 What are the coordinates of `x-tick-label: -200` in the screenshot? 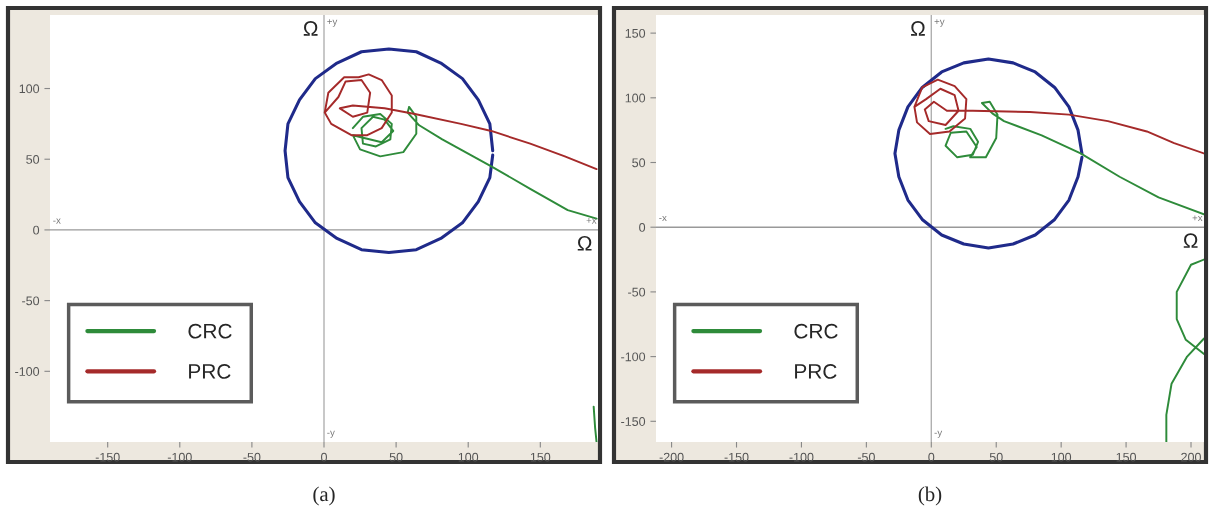 It's located at (671, 457).